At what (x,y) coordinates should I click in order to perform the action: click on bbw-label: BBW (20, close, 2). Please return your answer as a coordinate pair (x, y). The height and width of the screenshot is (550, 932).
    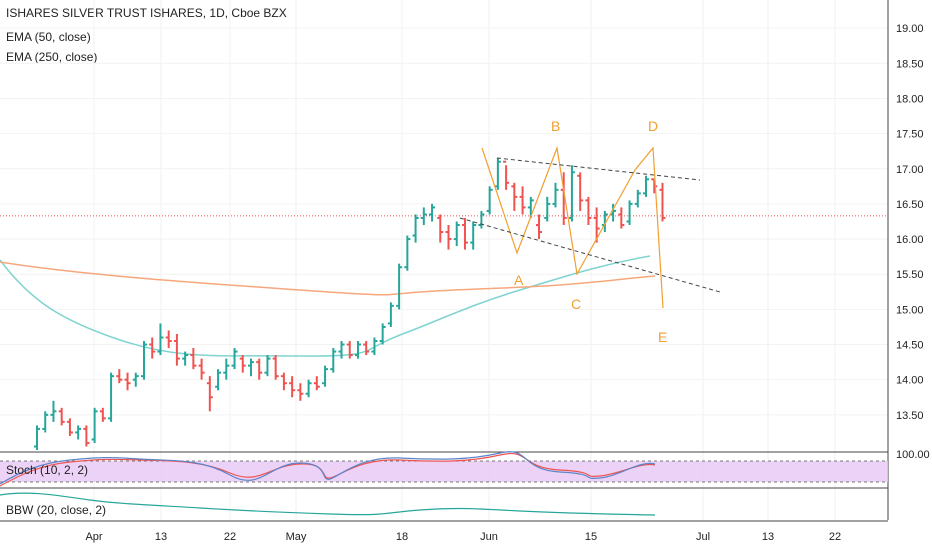
    Looking at the image, I should click on (56, 510).